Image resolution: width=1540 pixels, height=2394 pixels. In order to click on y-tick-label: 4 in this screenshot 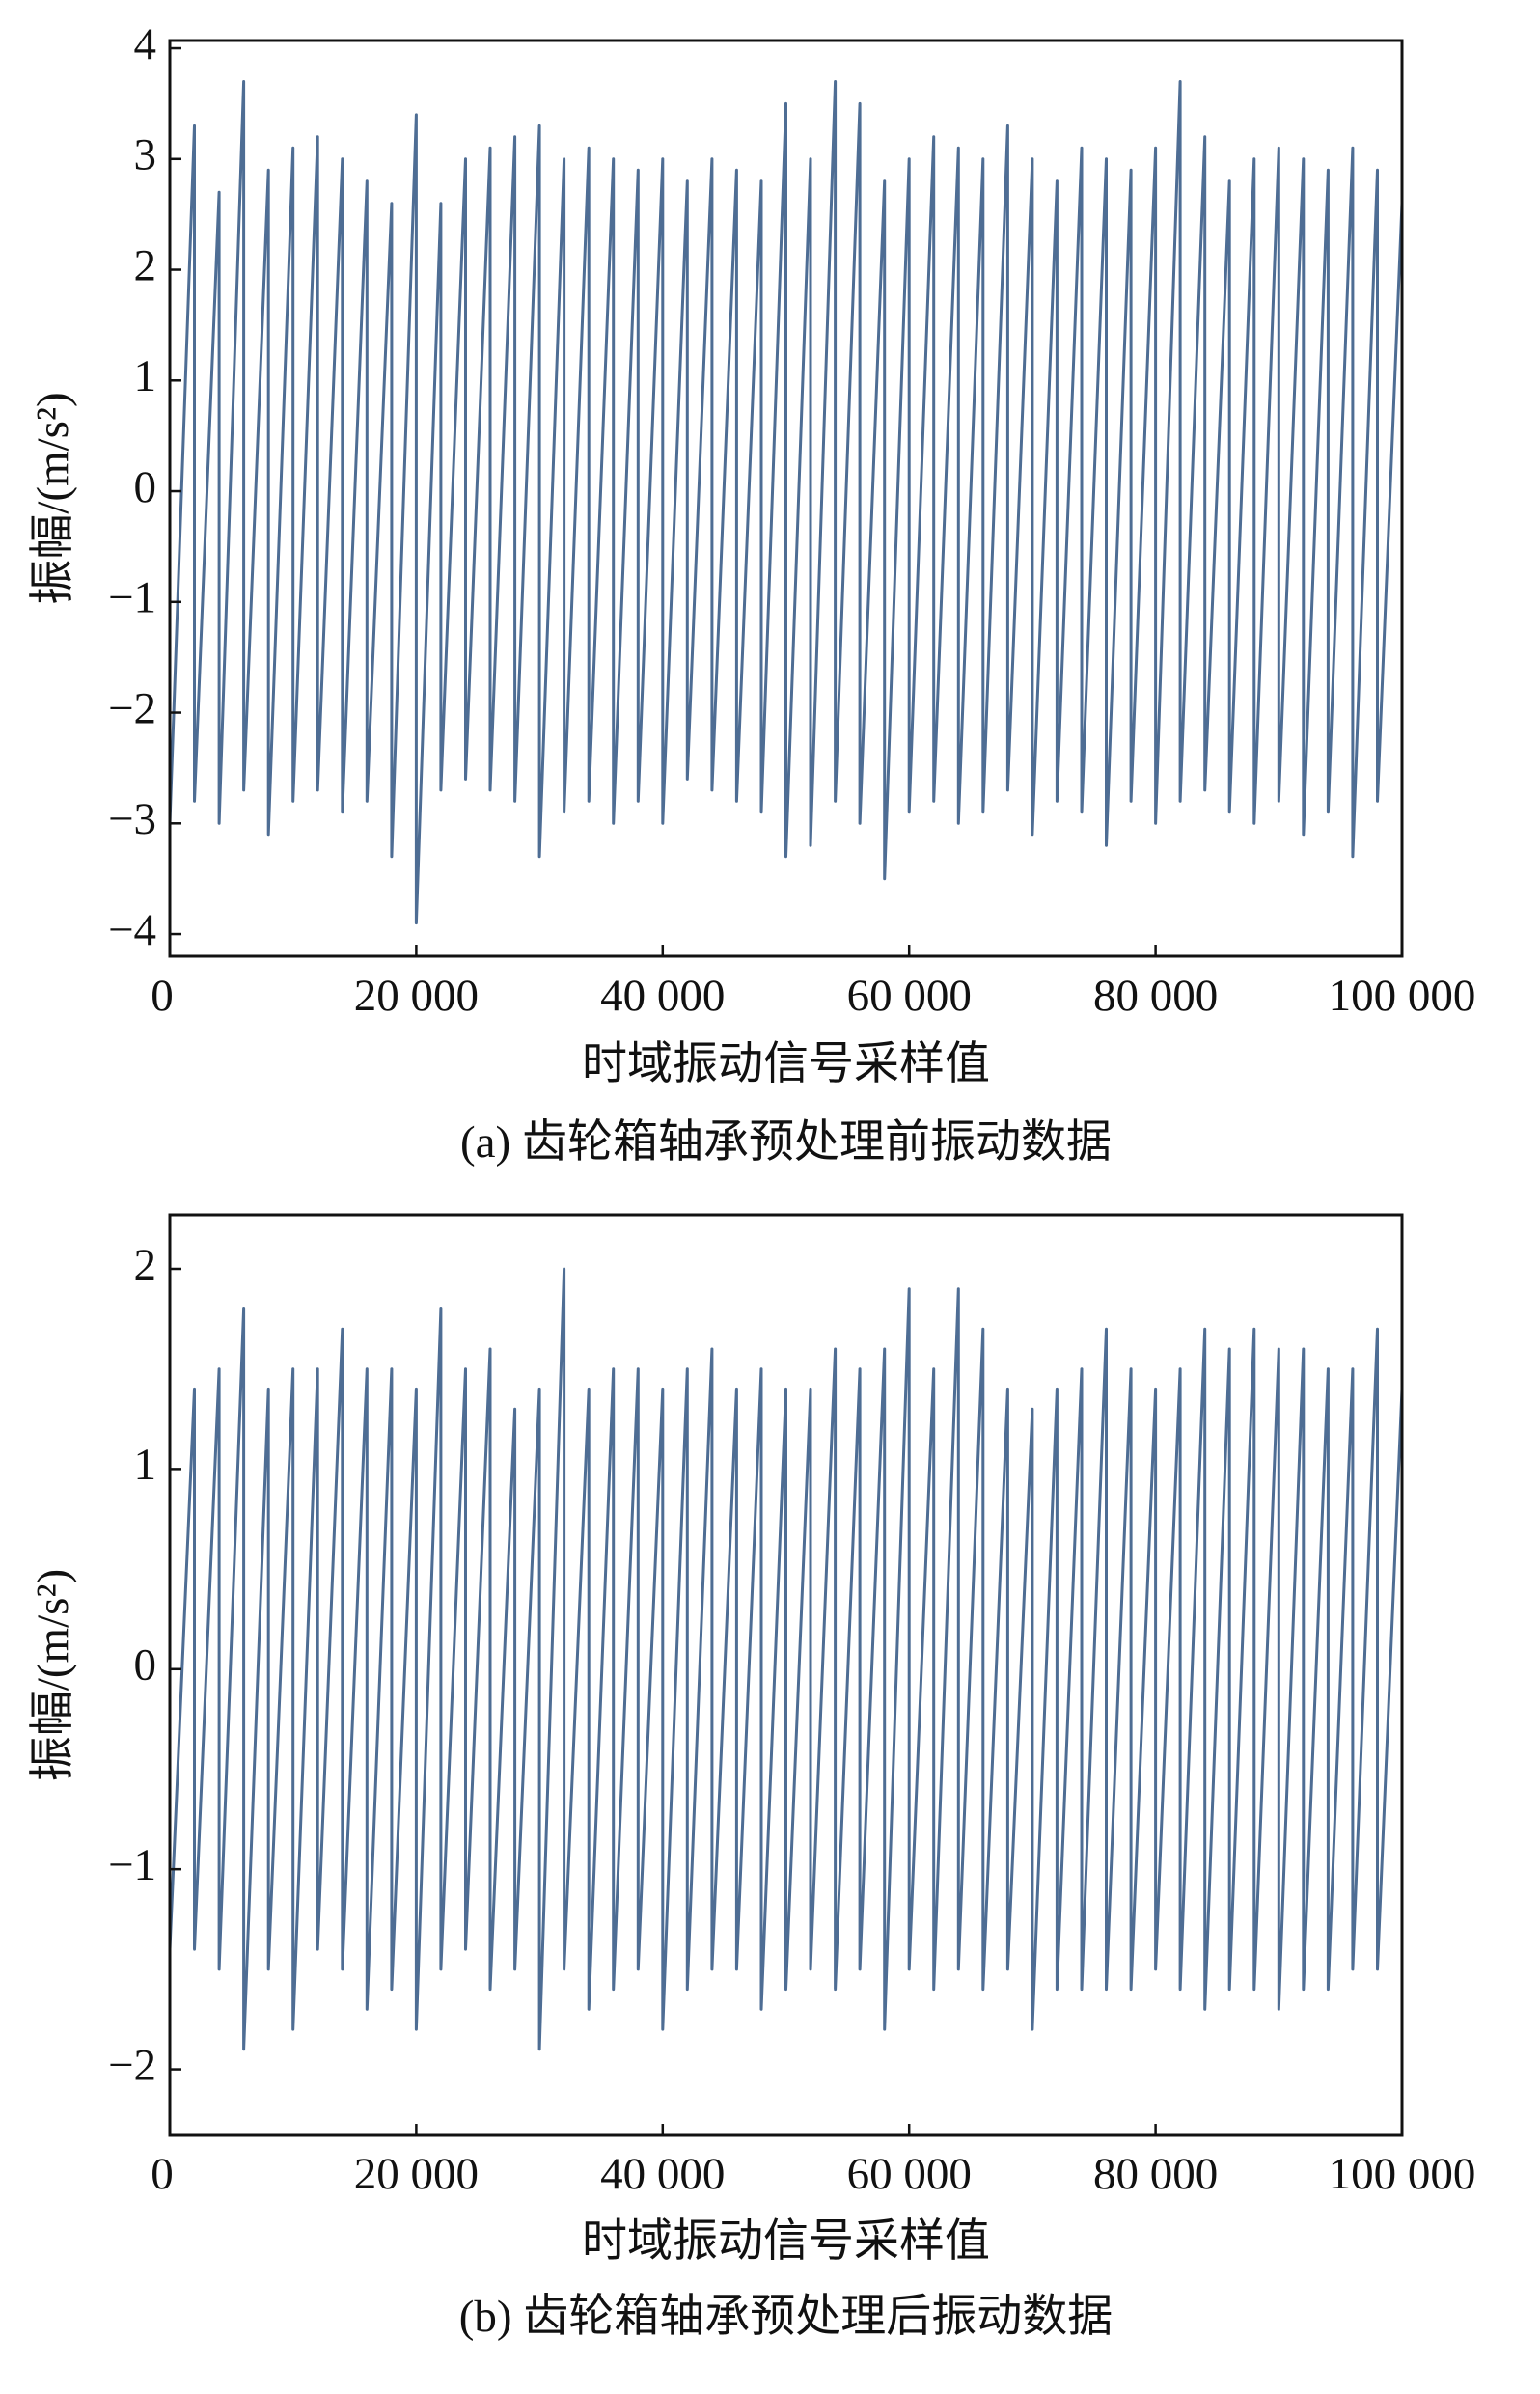, I will do `click(145, 44)`.